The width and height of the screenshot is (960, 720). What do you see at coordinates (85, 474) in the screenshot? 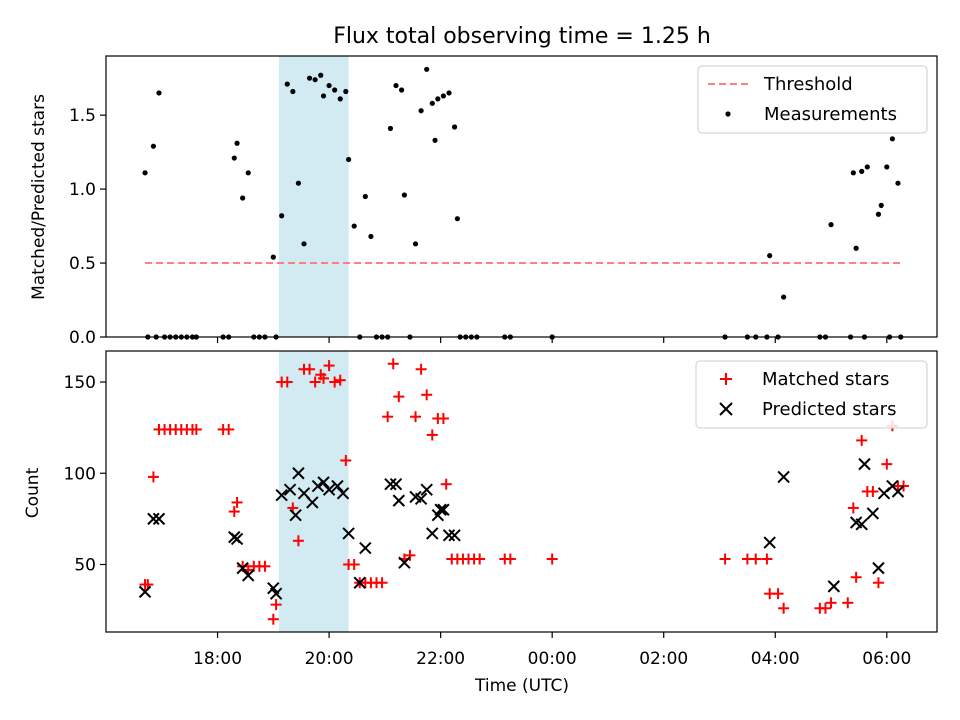
I see `bottom-y-axis: 50 100 150` at bounding box center [85, 474].